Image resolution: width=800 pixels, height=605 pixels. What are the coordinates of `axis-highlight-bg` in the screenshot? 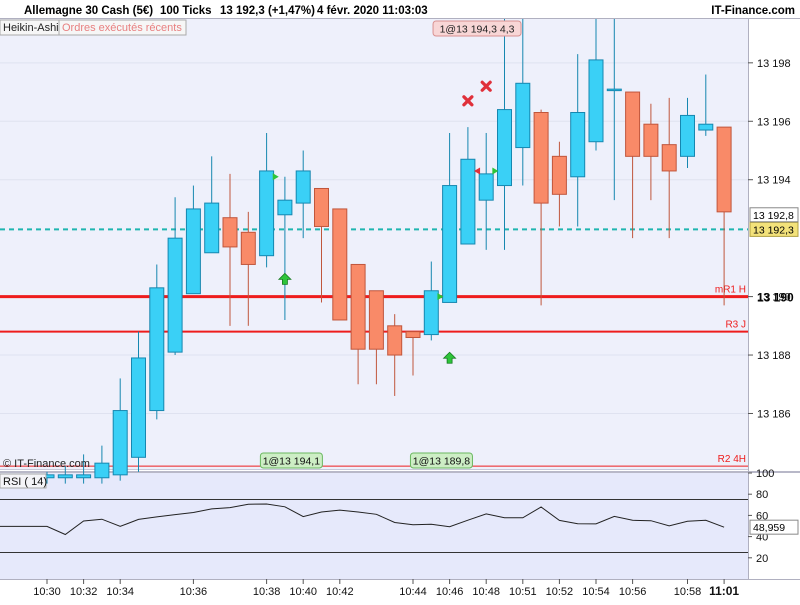 It's located at (774, 296).